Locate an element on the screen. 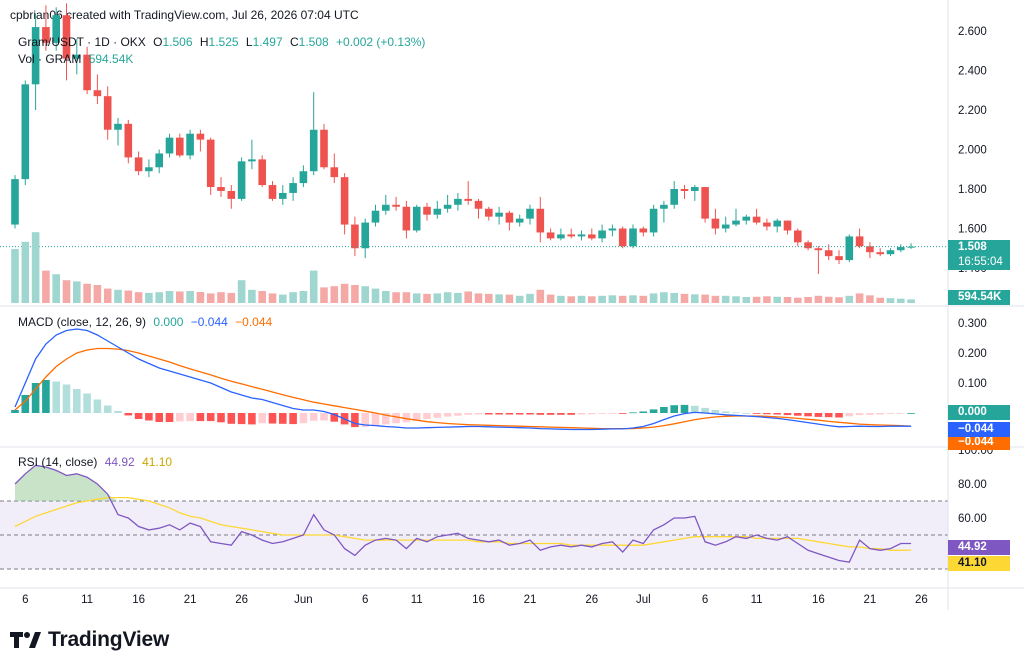 This screenshot has width=1024, height=672. x-tick-label: 16 is located at coordinates (818, 600).